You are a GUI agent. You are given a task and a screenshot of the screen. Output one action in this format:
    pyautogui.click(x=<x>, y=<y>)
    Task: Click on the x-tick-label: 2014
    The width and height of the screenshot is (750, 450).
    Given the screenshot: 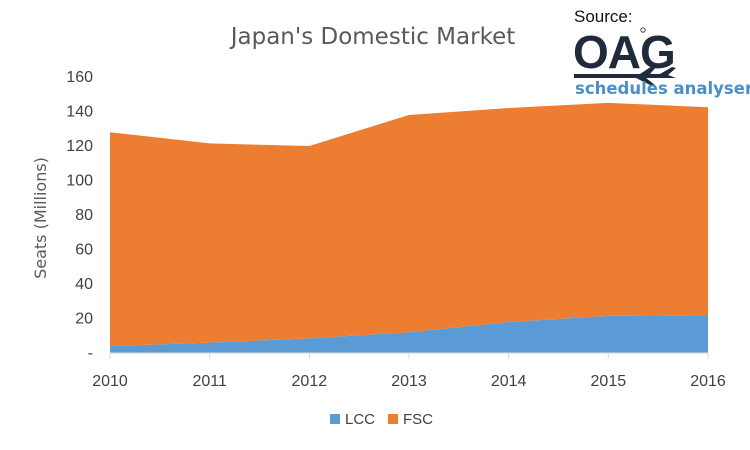 What is the action you would take?
    pyautogui.click(x=509, y=381)
    